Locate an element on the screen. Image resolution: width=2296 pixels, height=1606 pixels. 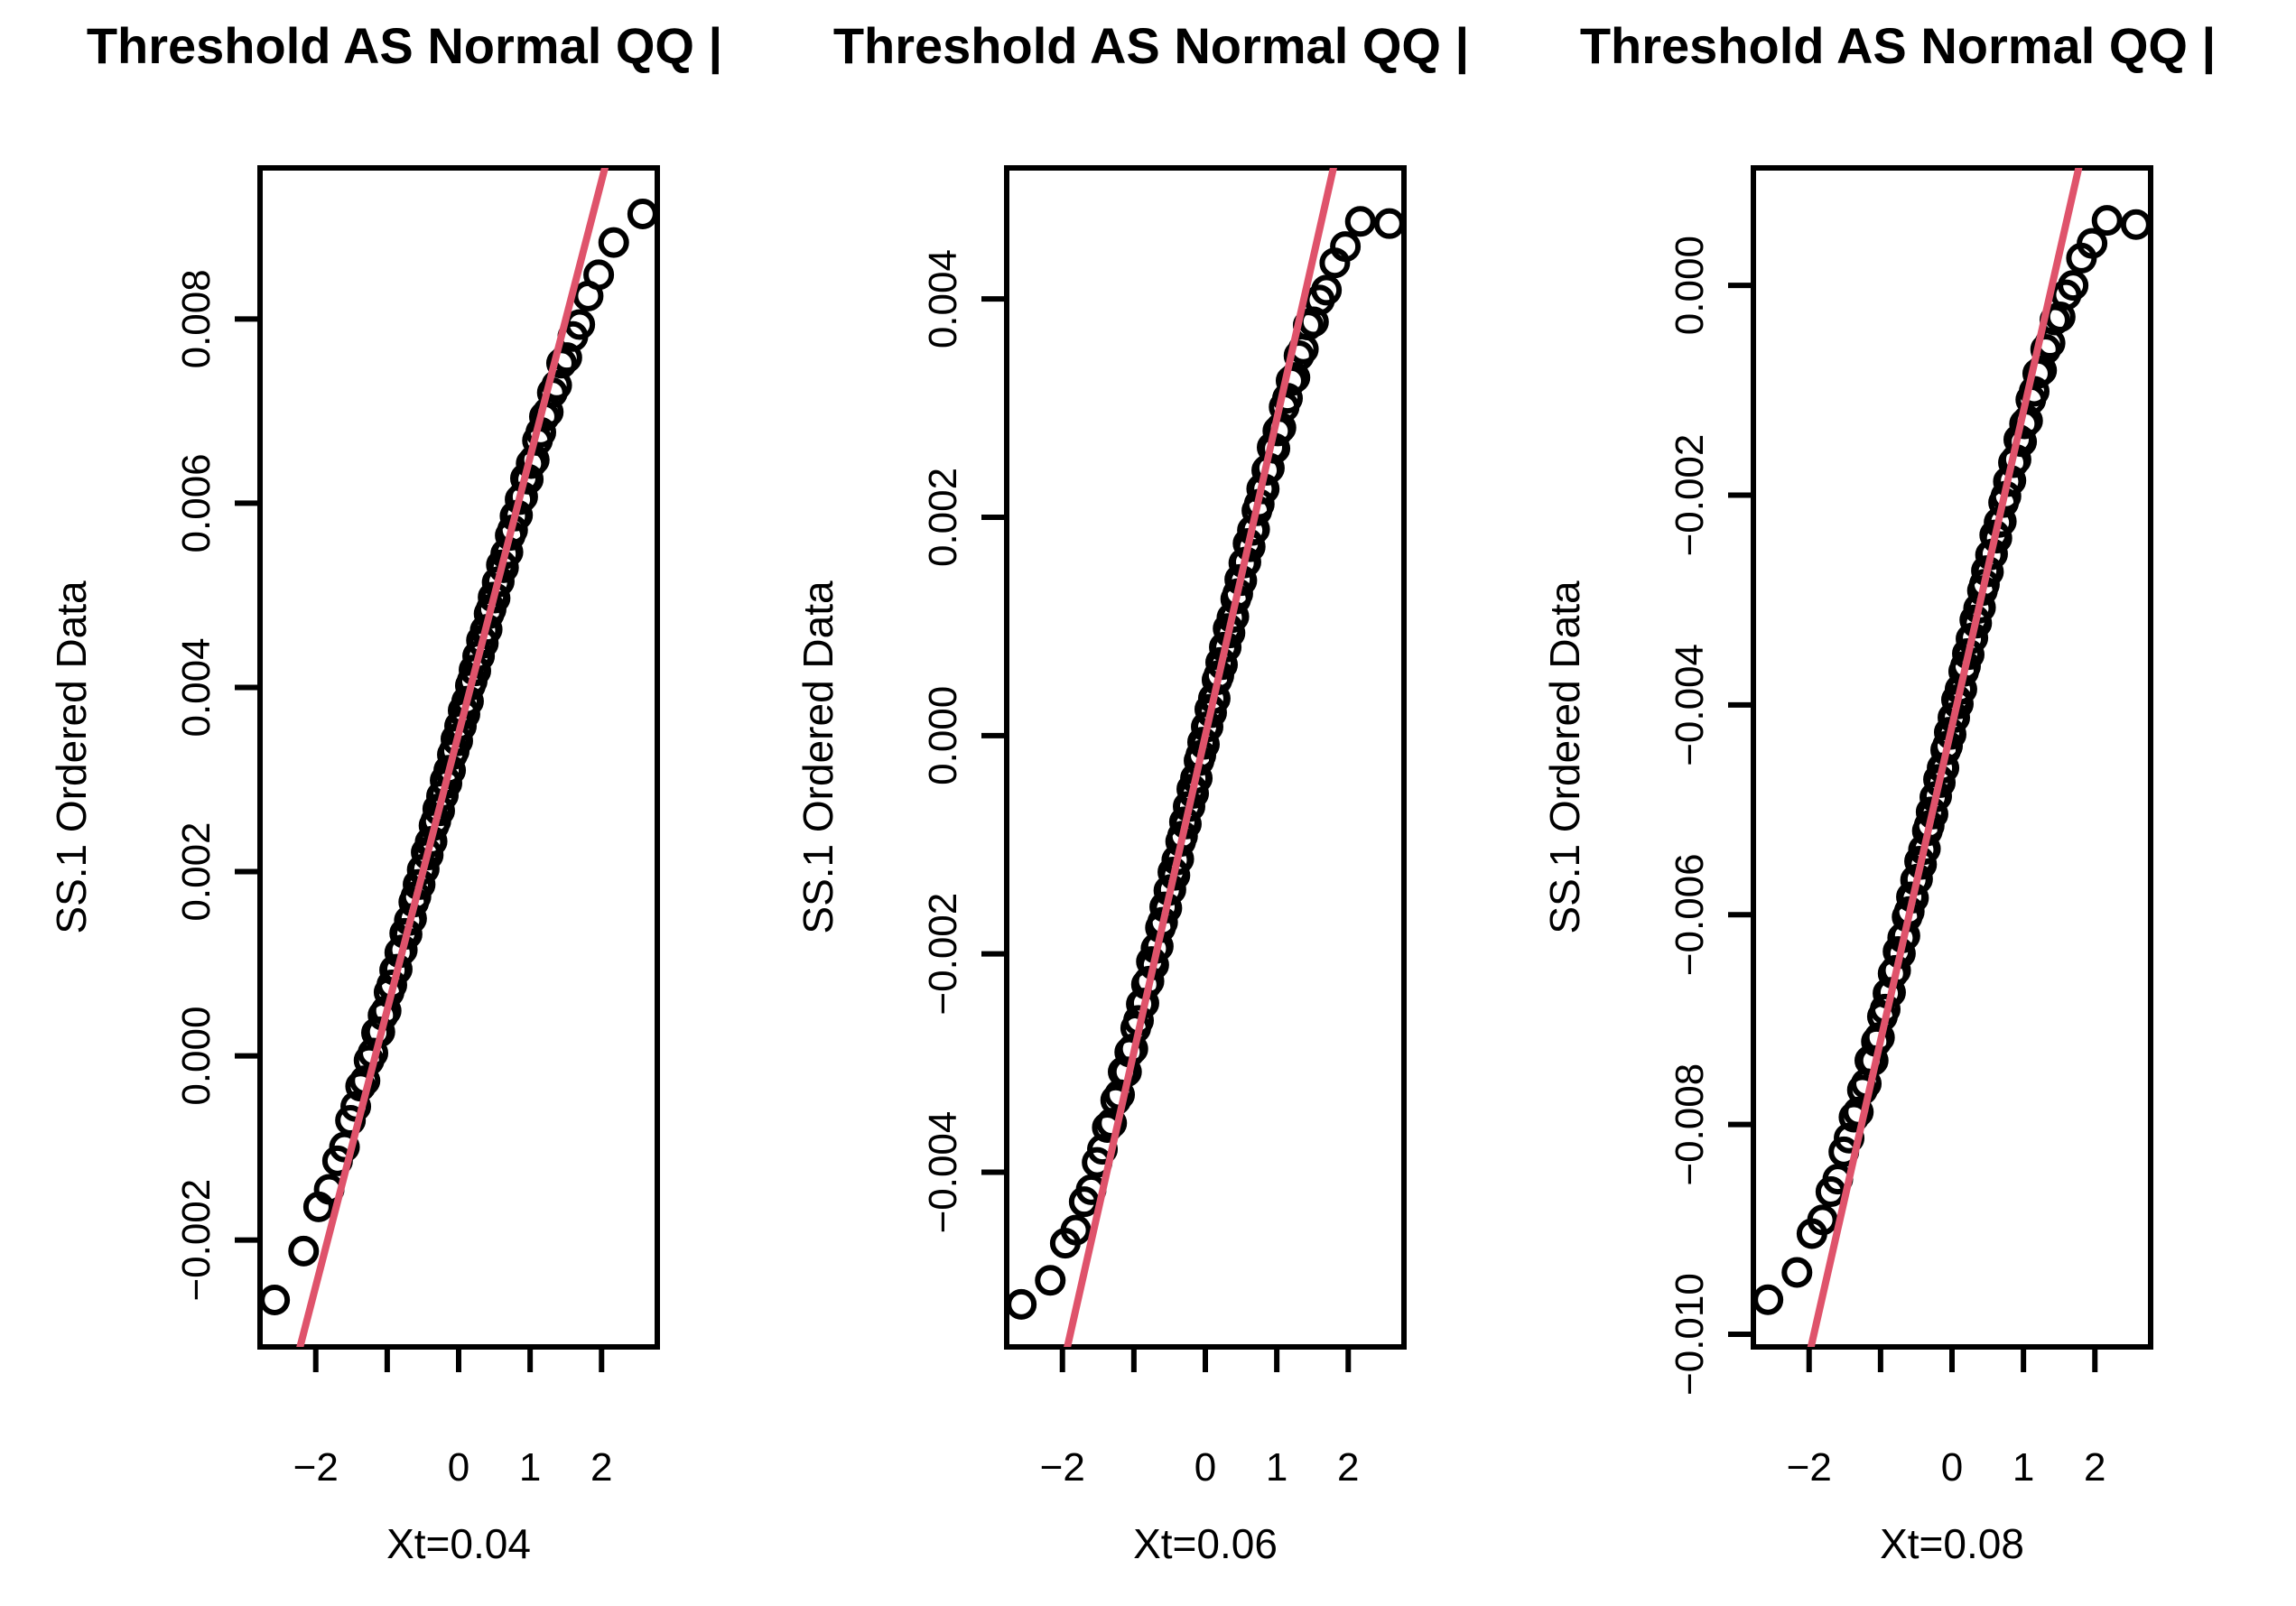
panel3-x-axis-label: Xt=0.08 is located at coordinates (1952, 1543).